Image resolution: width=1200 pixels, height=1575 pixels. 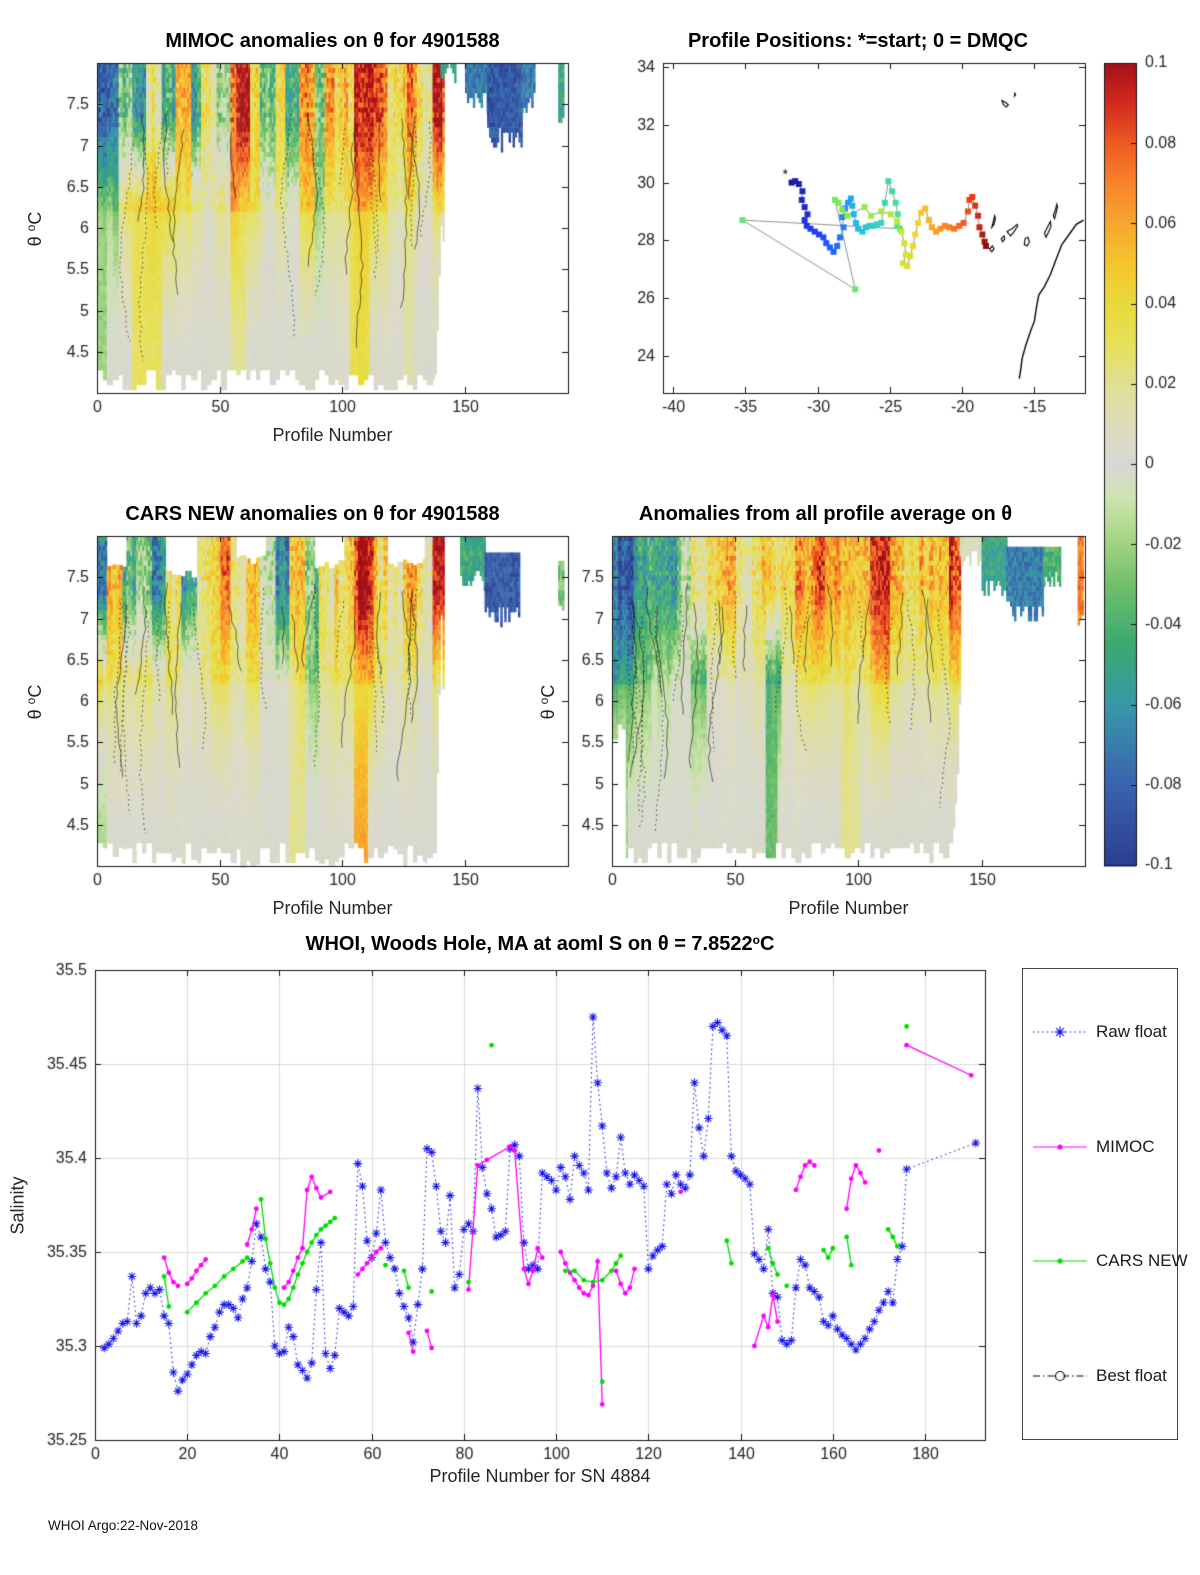 What do you see at coordinates (34, 229) in the screenshot?
I see `mimoc-ylabel: θ oC` at bounding box center [34, 229].